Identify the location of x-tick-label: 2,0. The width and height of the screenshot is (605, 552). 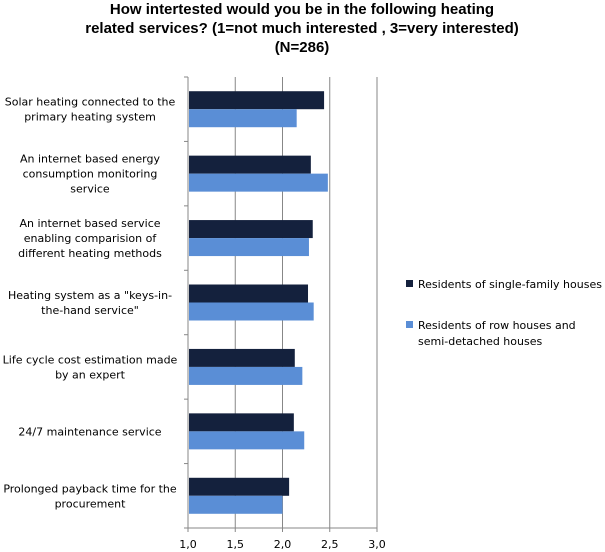
(283, 544).